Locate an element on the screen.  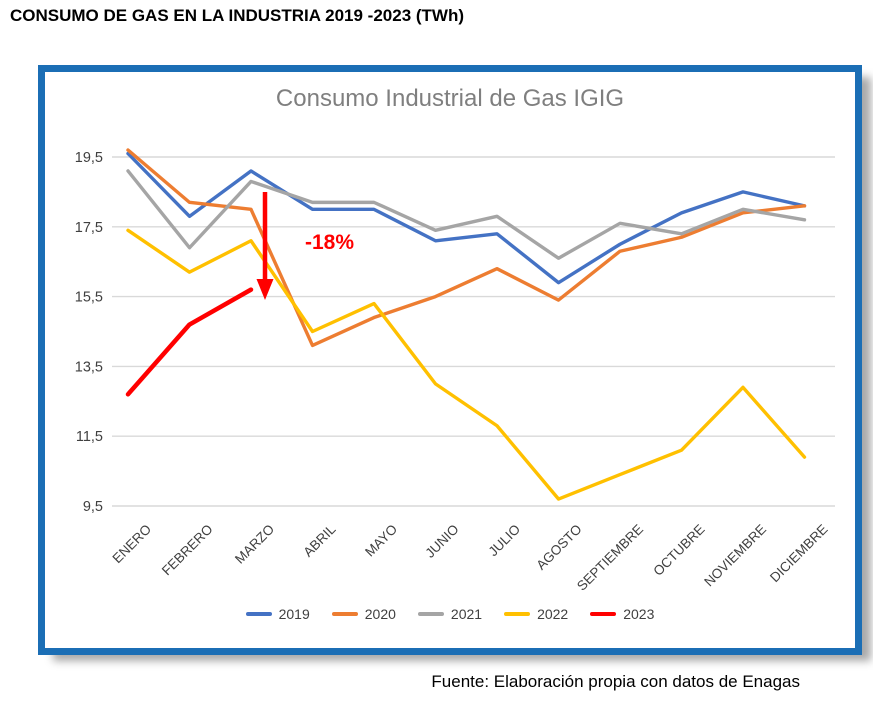
x-axis-month-label: SEPTIEMBRE is located at coordinates (610, 558).